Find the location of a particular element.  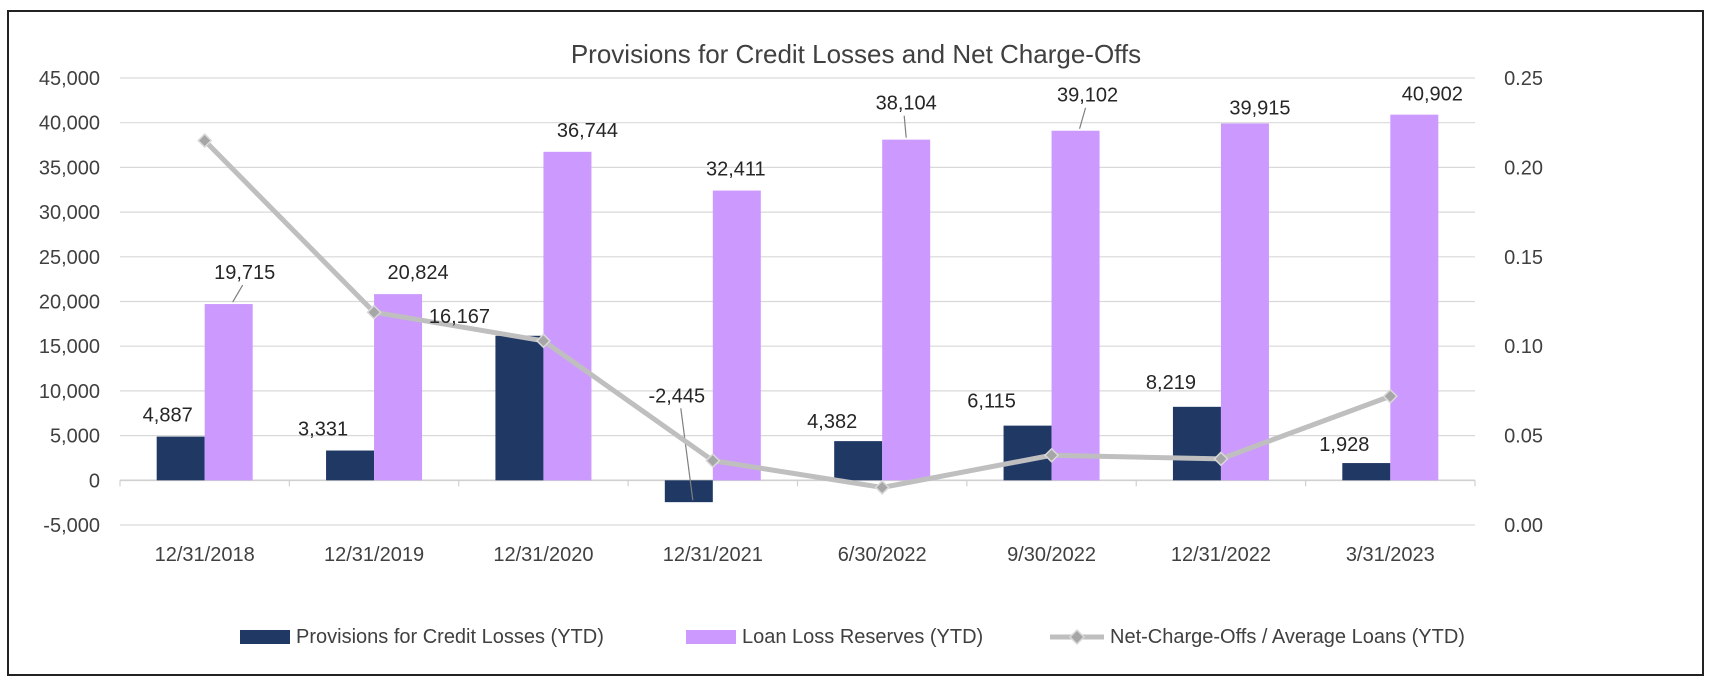

x-tick-label: 12/31/2022 is located at coordinates (1221, 555).